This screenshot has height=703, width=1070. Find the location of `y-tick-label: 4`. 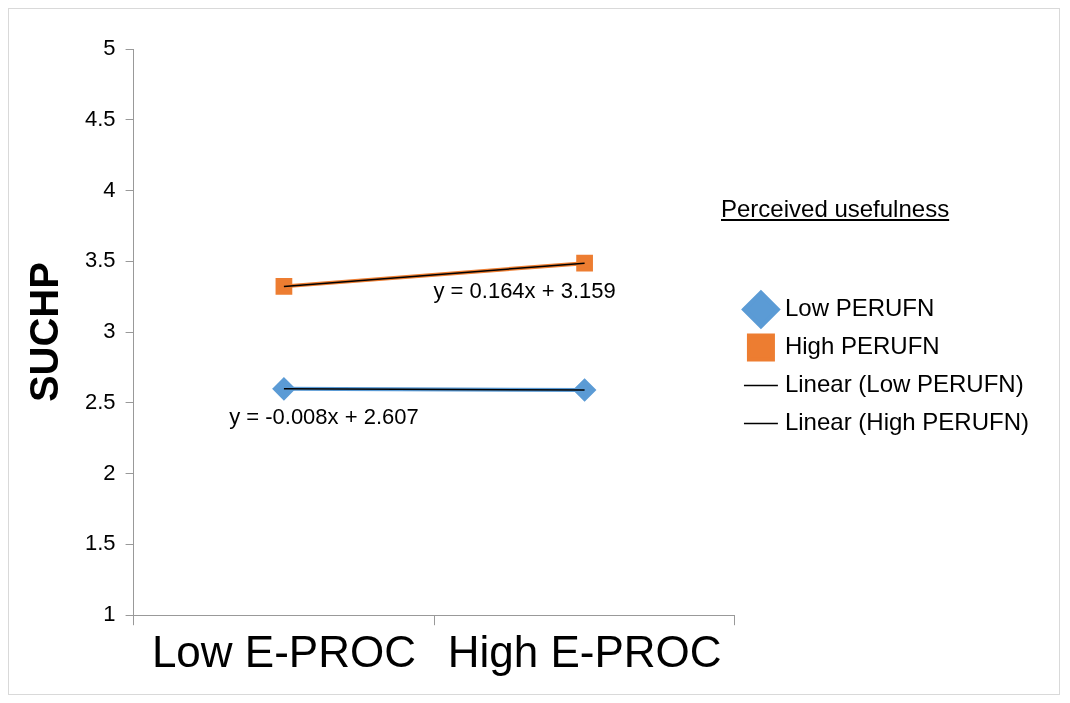

y-tick-label: 4 is located at coordinates (109, 189).